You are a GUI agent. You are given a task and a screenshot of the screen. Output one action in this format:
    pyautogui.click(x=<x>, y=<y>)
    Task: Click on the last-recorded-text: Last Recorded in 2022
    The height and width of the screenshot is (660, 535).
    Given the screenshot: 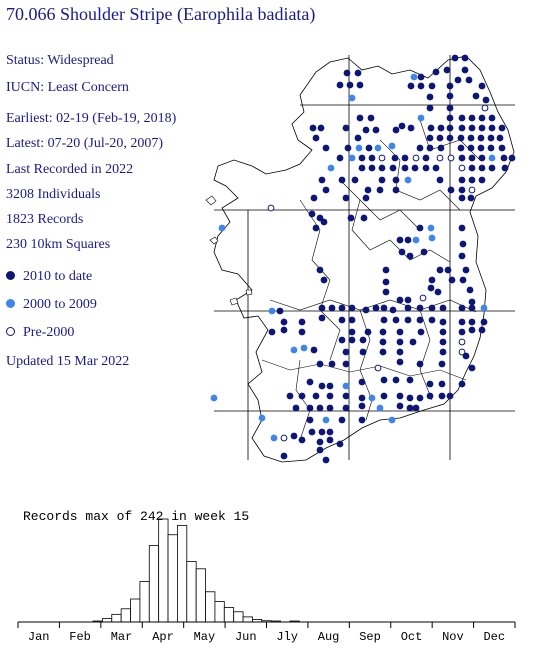 What is the action you would take?
    pyautogui.click(x=70, y=169)
    